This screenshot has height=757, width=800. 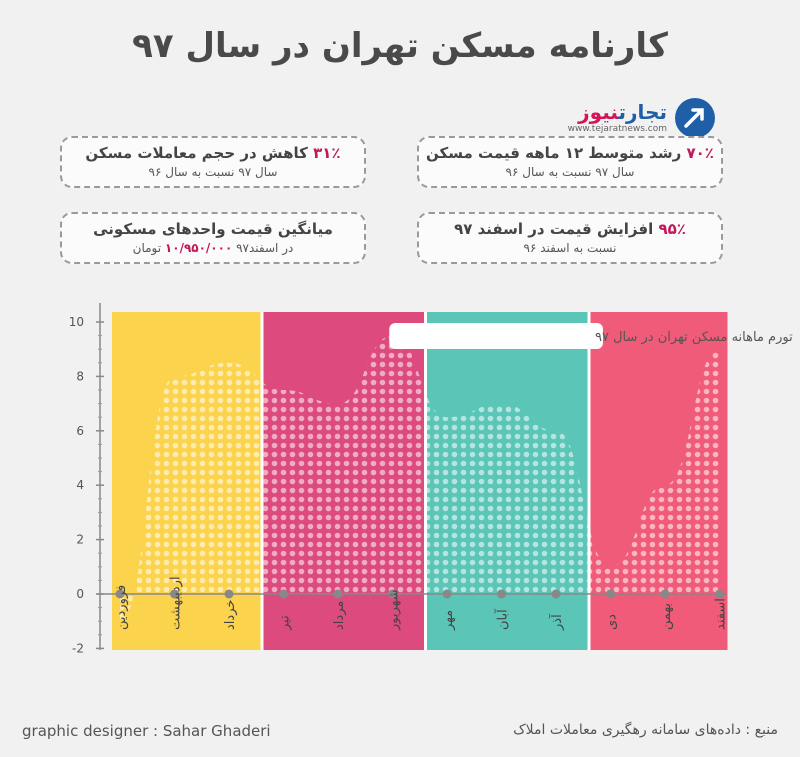 What do you see at coordinates (265, 248) in the screenshot?
I see `stat-sub-prefix: در اسفند۹۷` at bounding box center [265, 248].